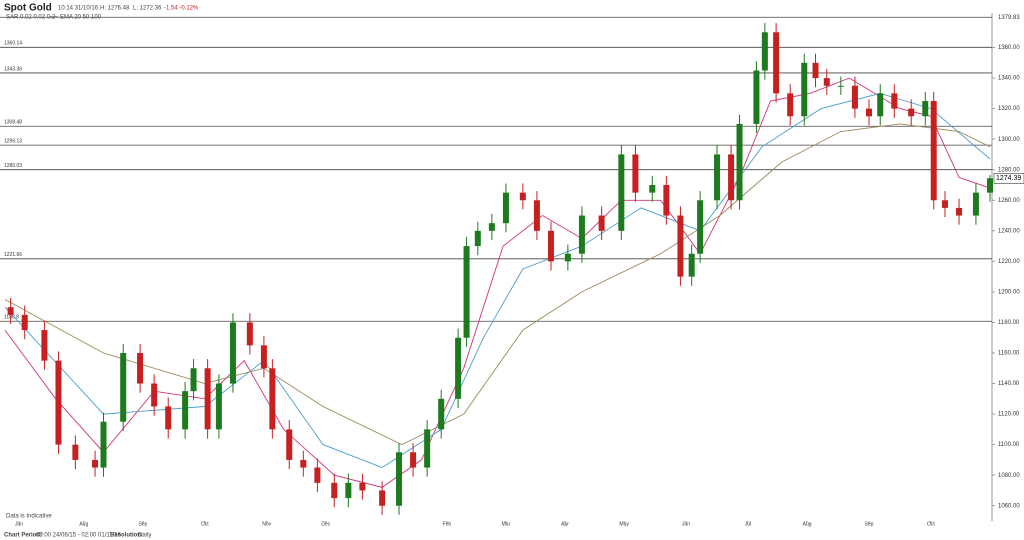  Describe the element at coordinates (13, 69) in the screenshot. I see `level-label: 1343.36` at that location.